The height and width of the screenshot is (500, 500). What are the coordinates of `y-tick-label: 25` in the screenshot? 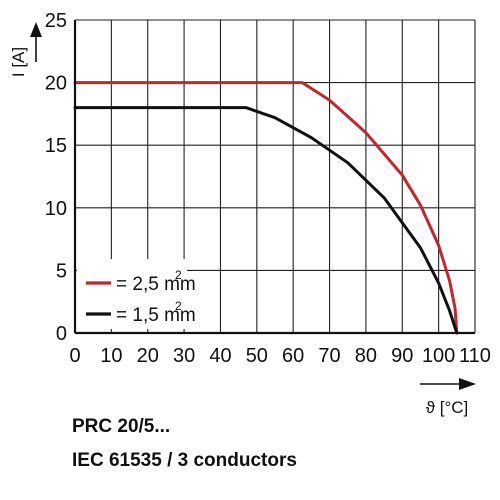 It's located at (56, 21).